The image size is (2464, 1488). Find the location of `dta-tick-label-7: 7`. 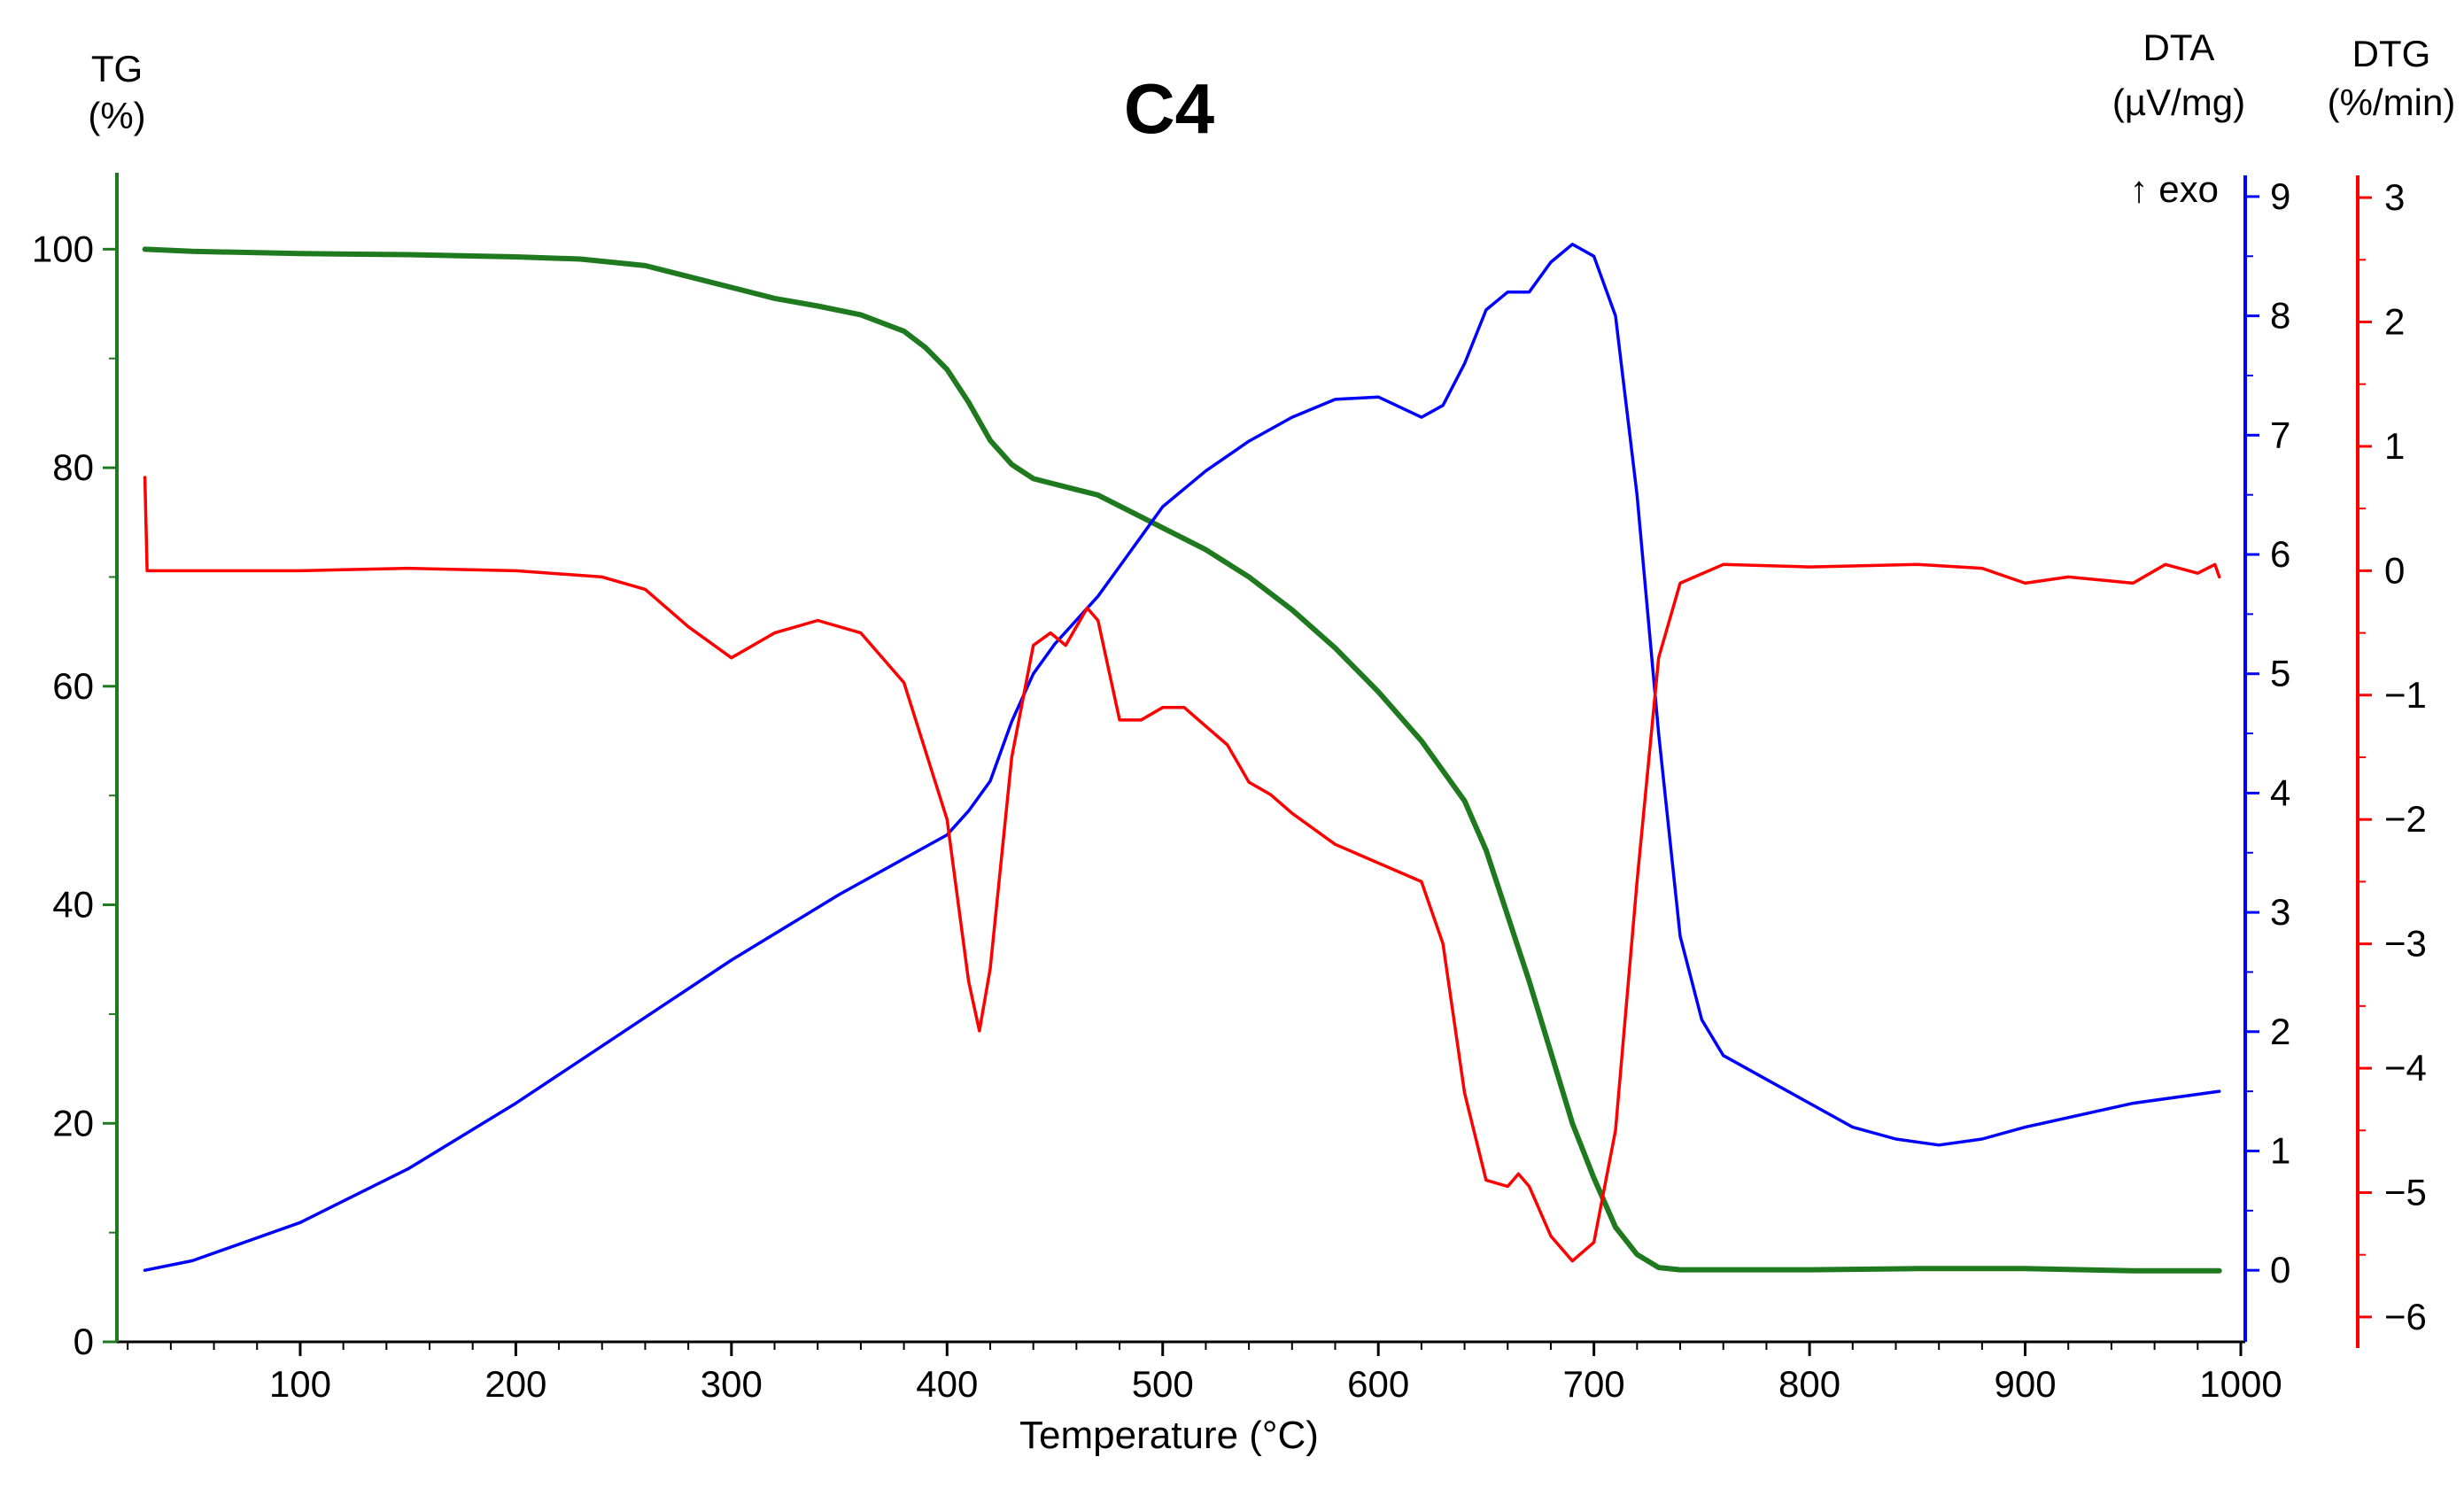

dta-tick-label-7: 7 is located at coordinates (2280, 435).